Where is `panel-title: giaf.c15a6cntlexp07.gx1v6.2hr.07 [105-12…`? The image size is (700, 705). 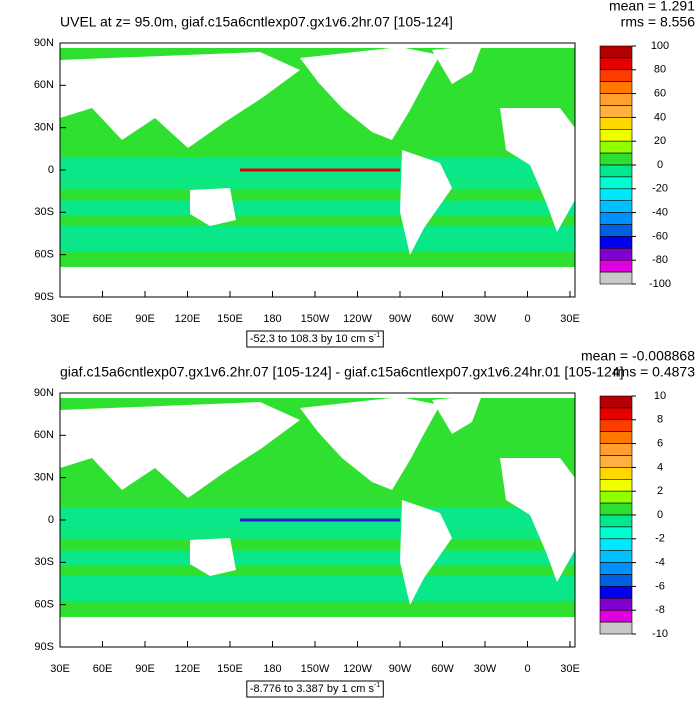 panel-title: giaf.c15a6cntlexp07.gx1v6.2hr.07 [105-12… is located at coordinates (342, 372).